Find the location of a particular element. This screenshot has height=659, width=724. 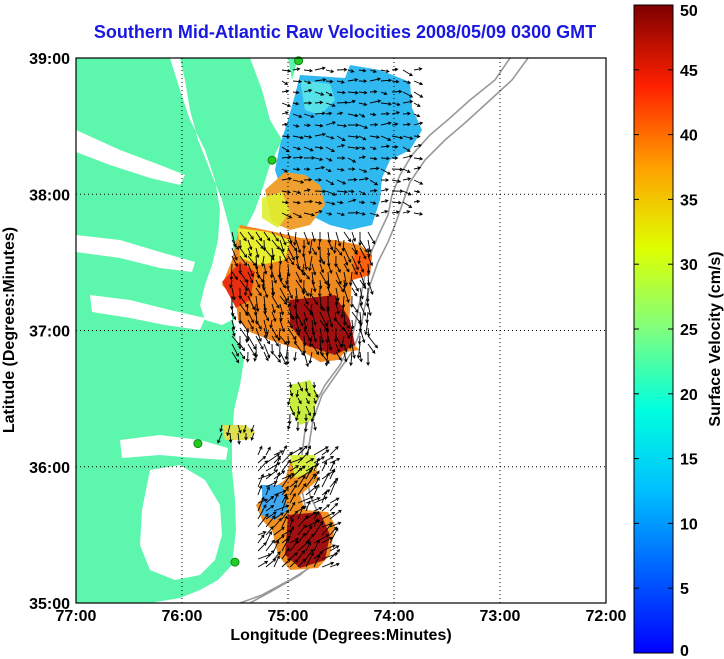

chesapeake-bay is located at coordinates (203, 191).